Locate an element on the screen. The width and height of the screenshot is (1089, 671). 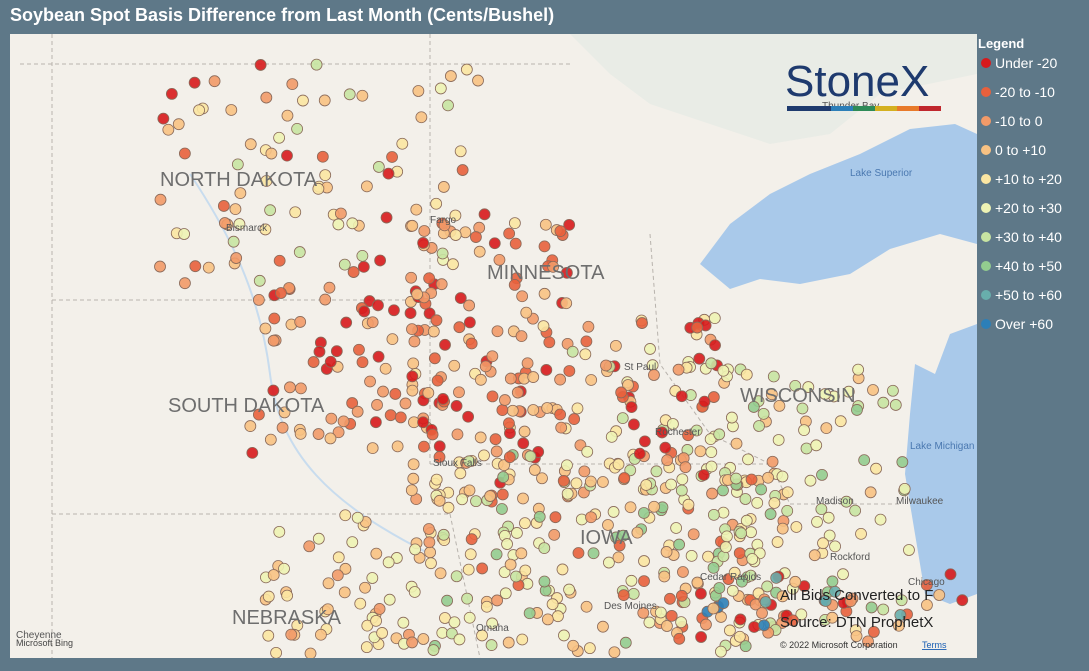
city-label: Rockford is located at coordinates (850, 557).